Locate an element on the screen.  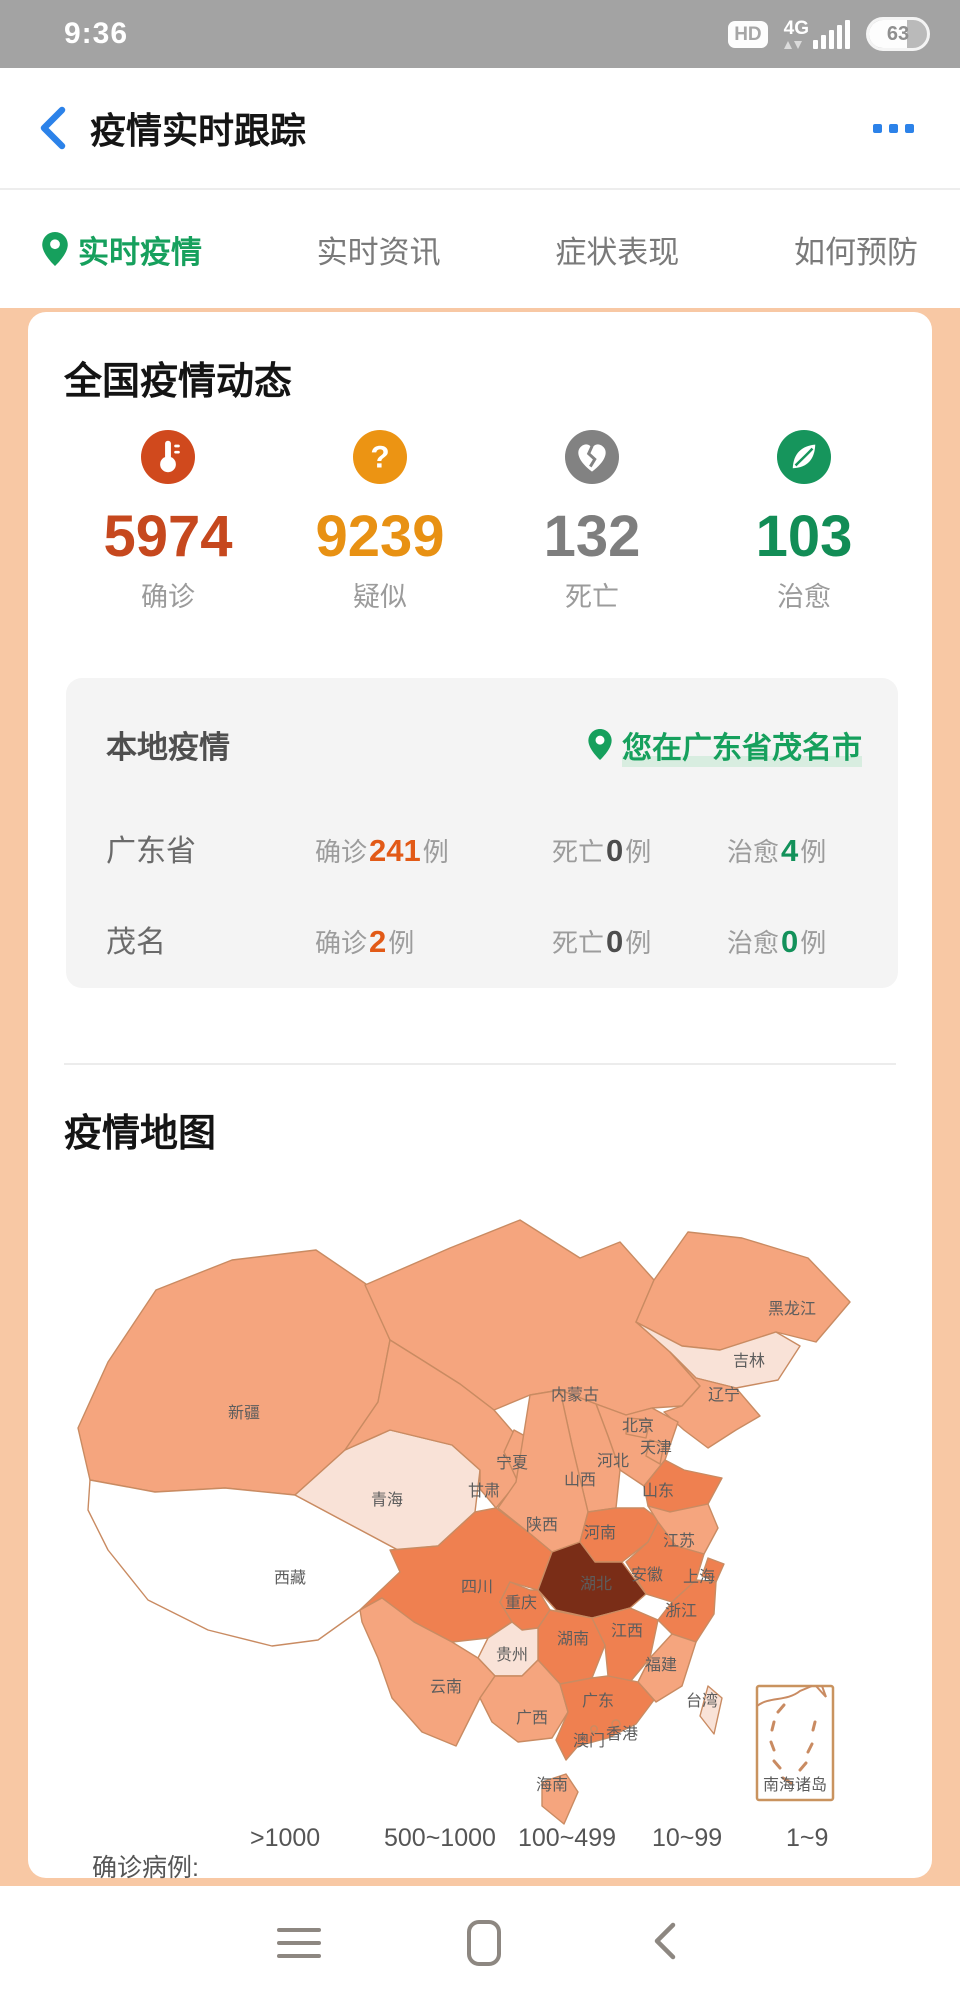
svg-text: 天津 is located at coordinates (656, 1448).